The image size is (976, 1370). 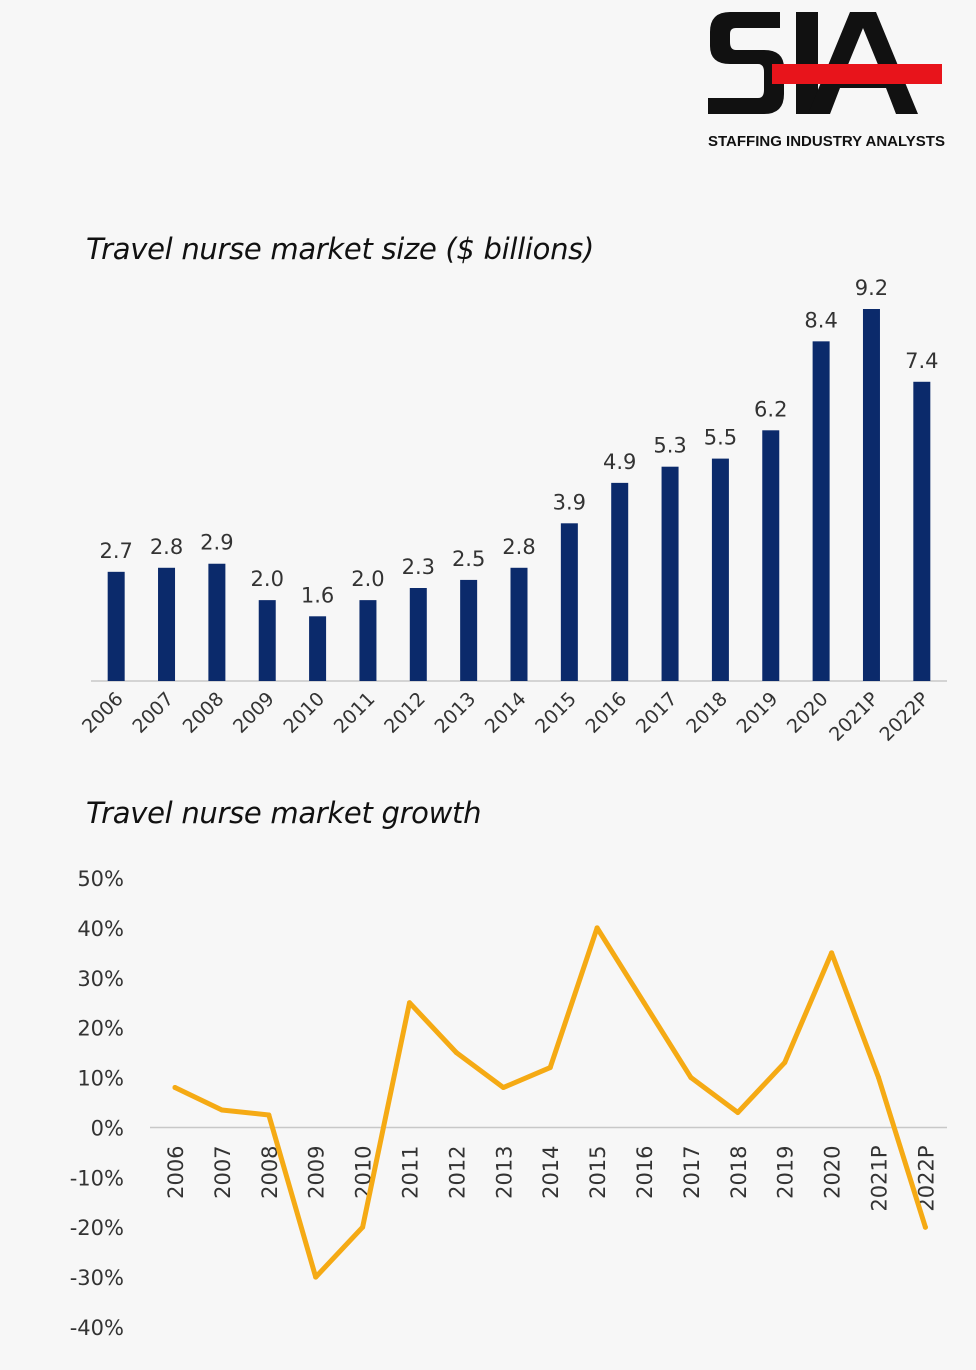 I want to click on growth-point-2017, so click(x=691, y=1078).